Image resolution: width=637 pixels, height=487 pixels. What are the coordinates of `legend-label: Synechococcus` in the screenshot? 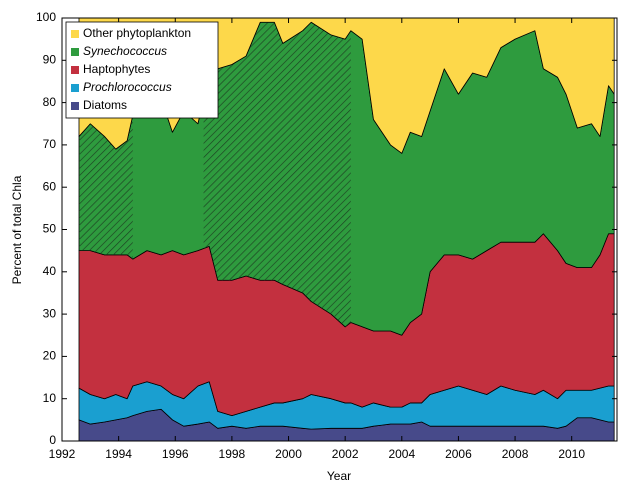 It's located at (125, 51).